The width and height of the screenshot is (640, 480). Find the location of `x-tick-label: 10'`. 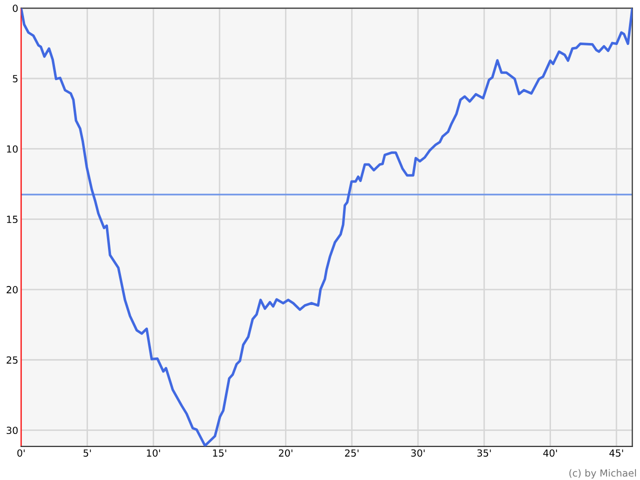

x-tick-label: 10' is located at coordinates (153, 453).